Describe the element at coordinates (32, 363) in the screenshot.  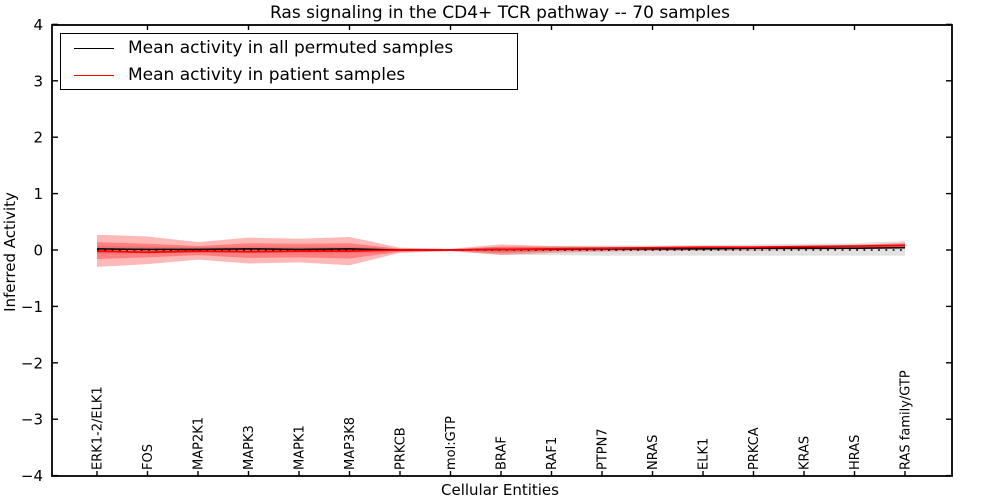
I see `y-tick-label: −2` at that location.